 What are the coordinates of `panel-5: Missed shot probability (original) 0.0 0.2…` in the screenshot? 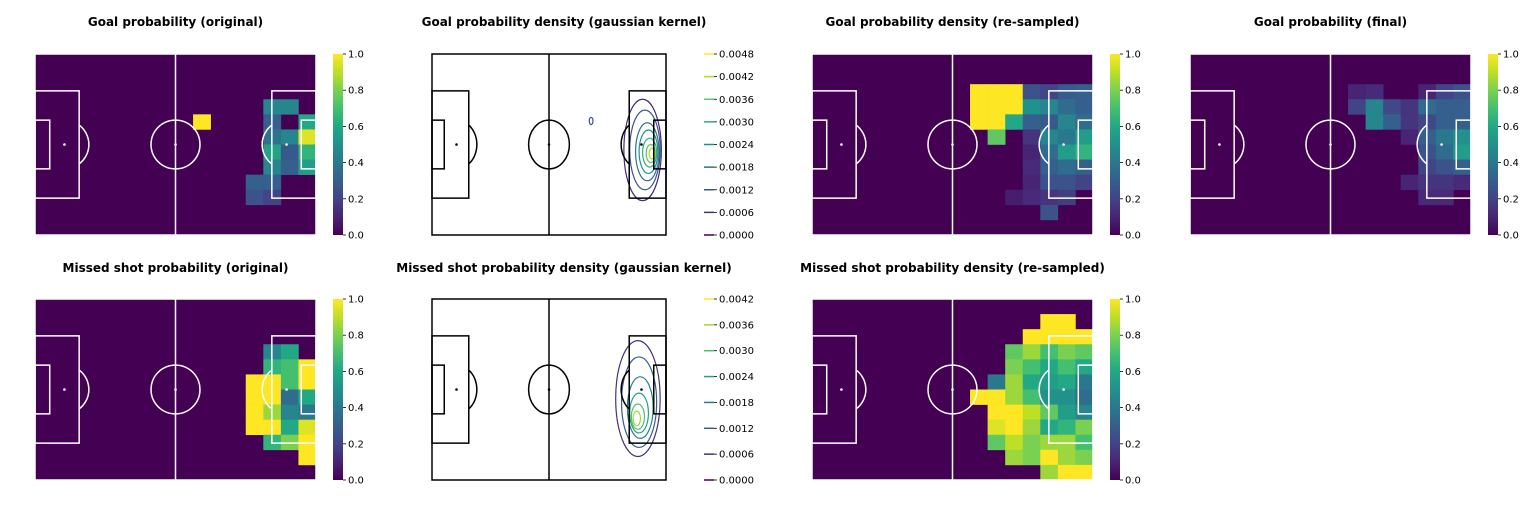 It's located at (199, 374).